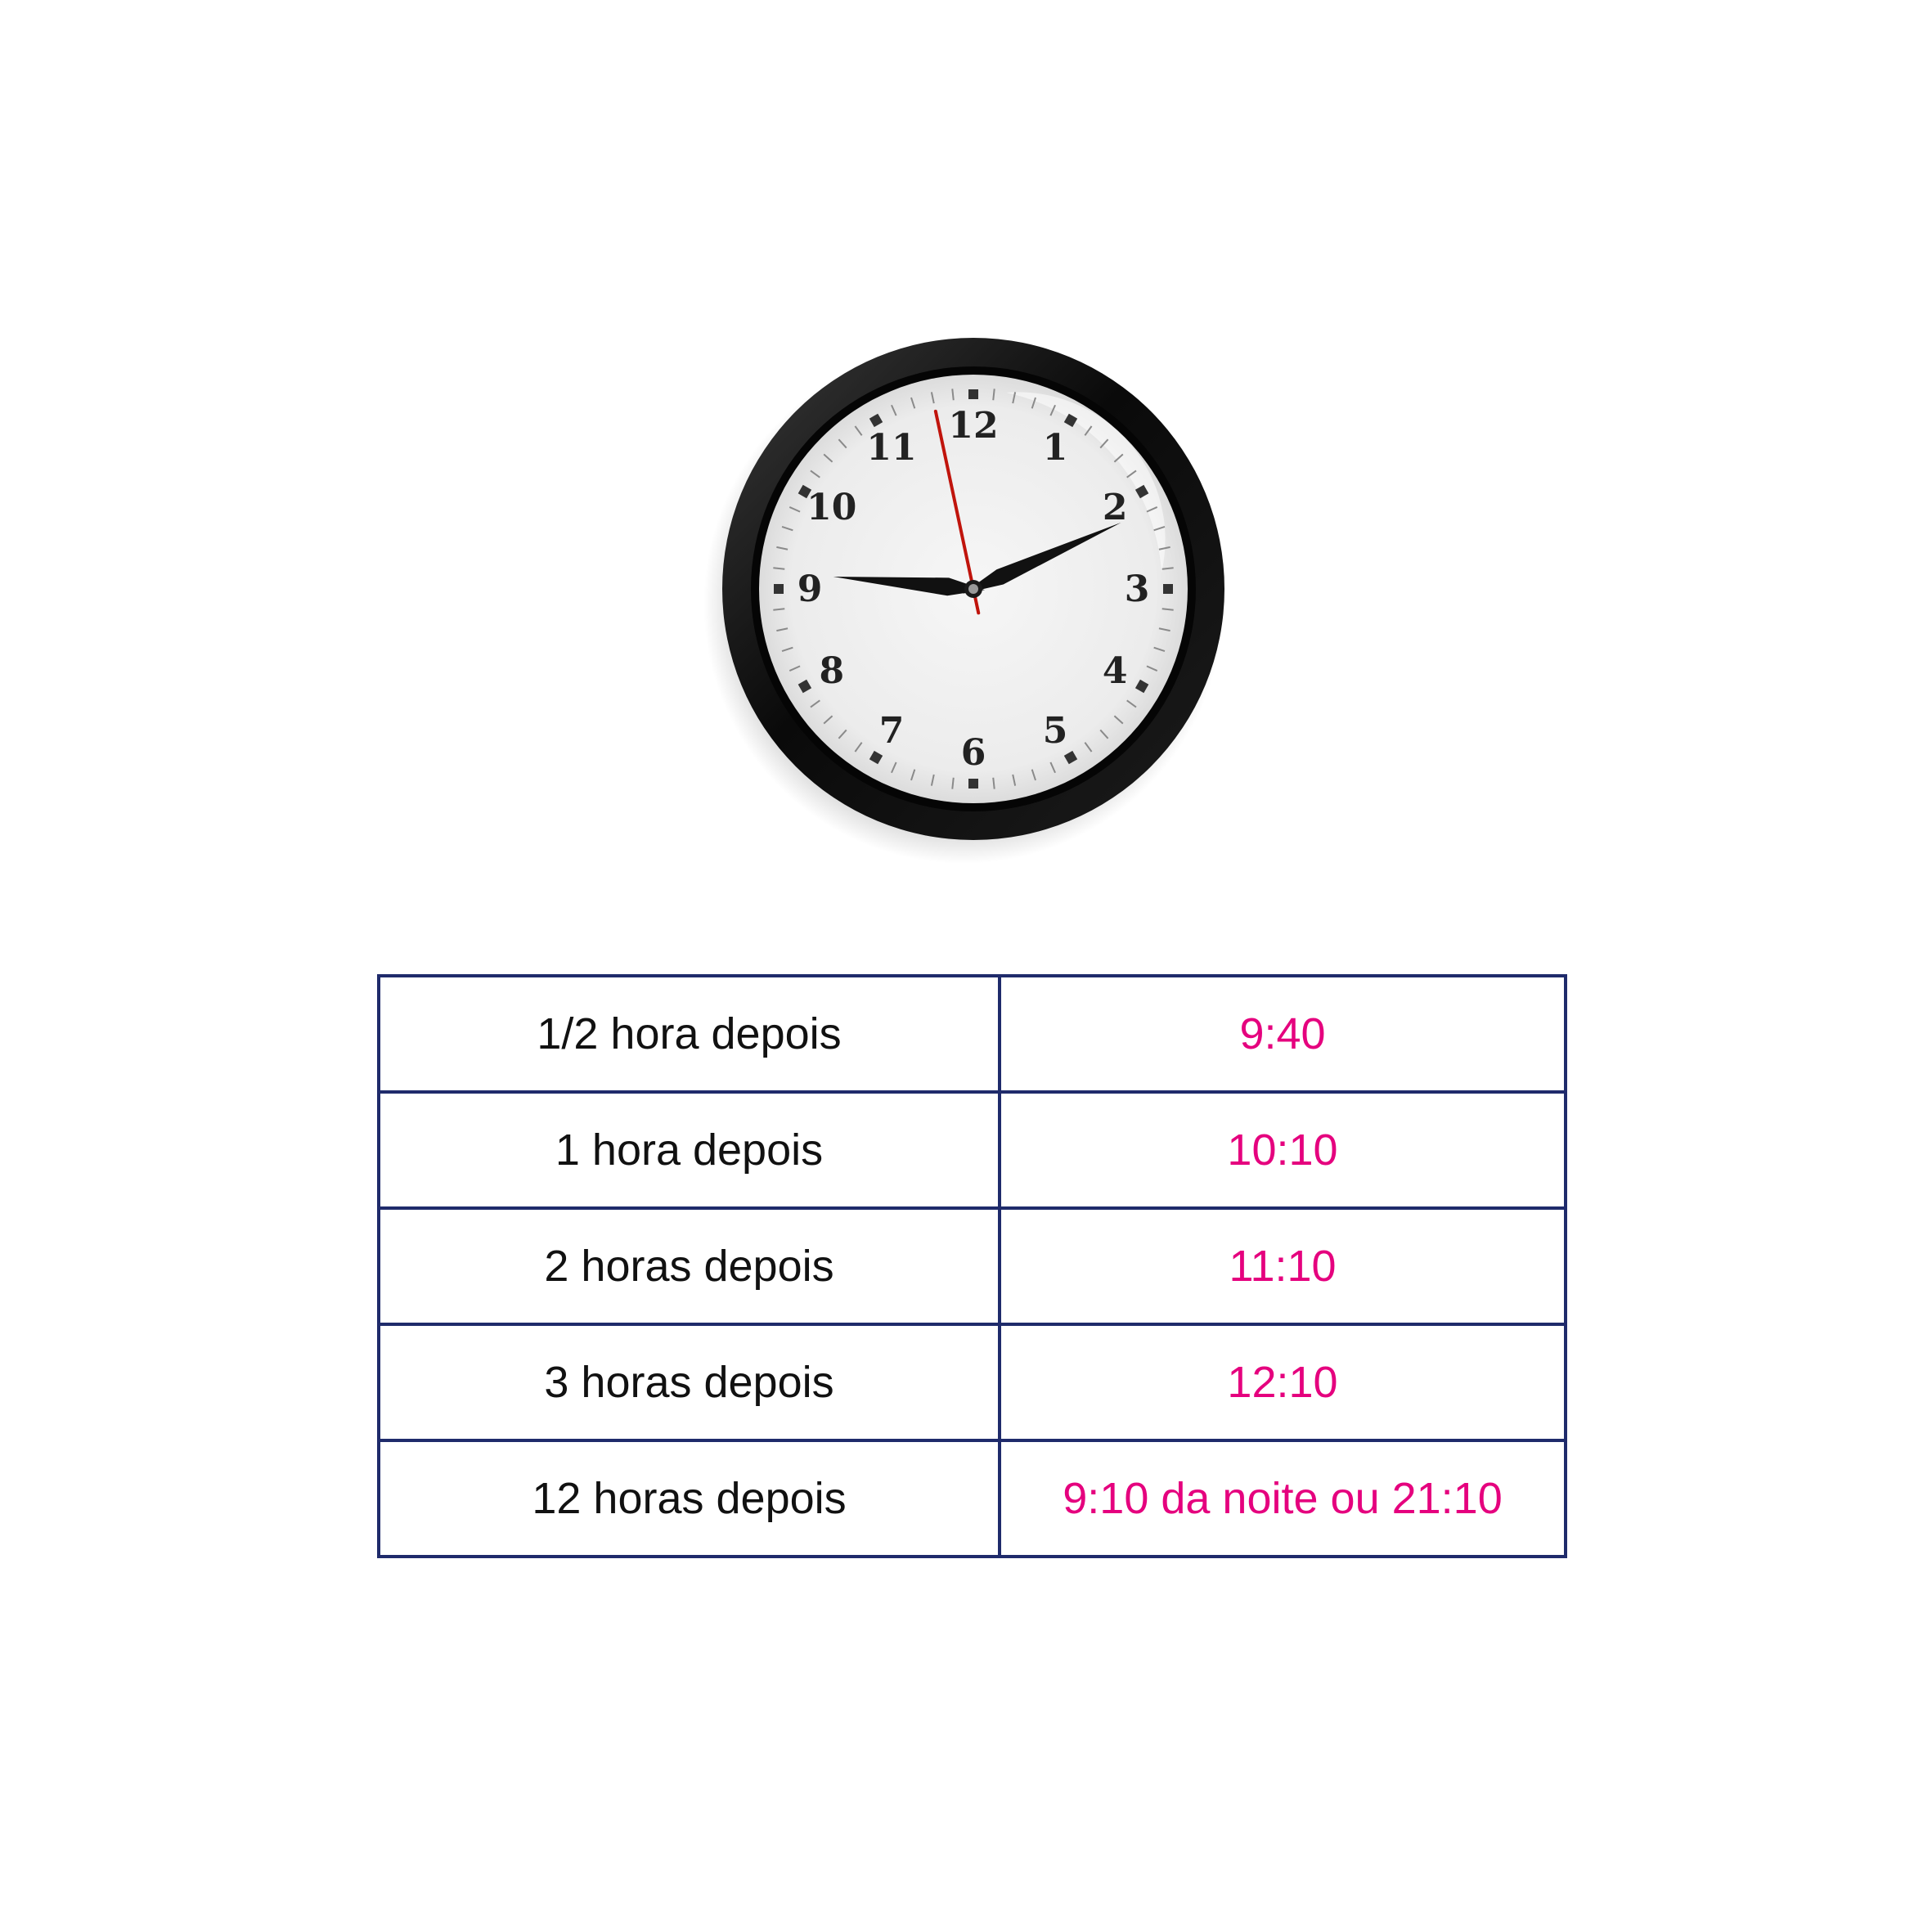 The image size is (1932, 1932). I want to click on row-label: 2 horas depois, so click(689, 1266).